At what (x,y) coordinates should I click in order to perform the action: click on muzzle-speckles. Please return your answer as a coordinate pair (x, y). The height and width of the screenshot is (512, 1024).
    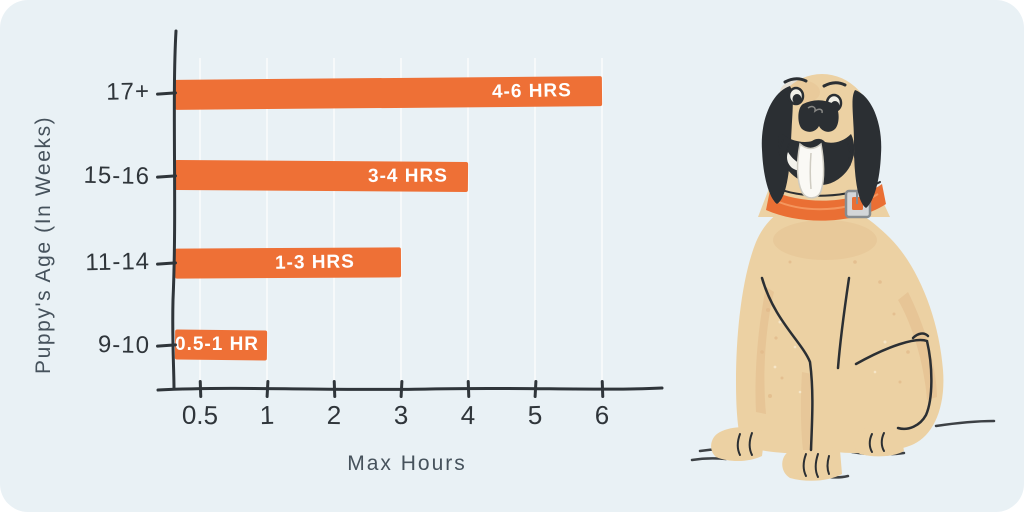
    Looking at the image, I should click on (817, 152).